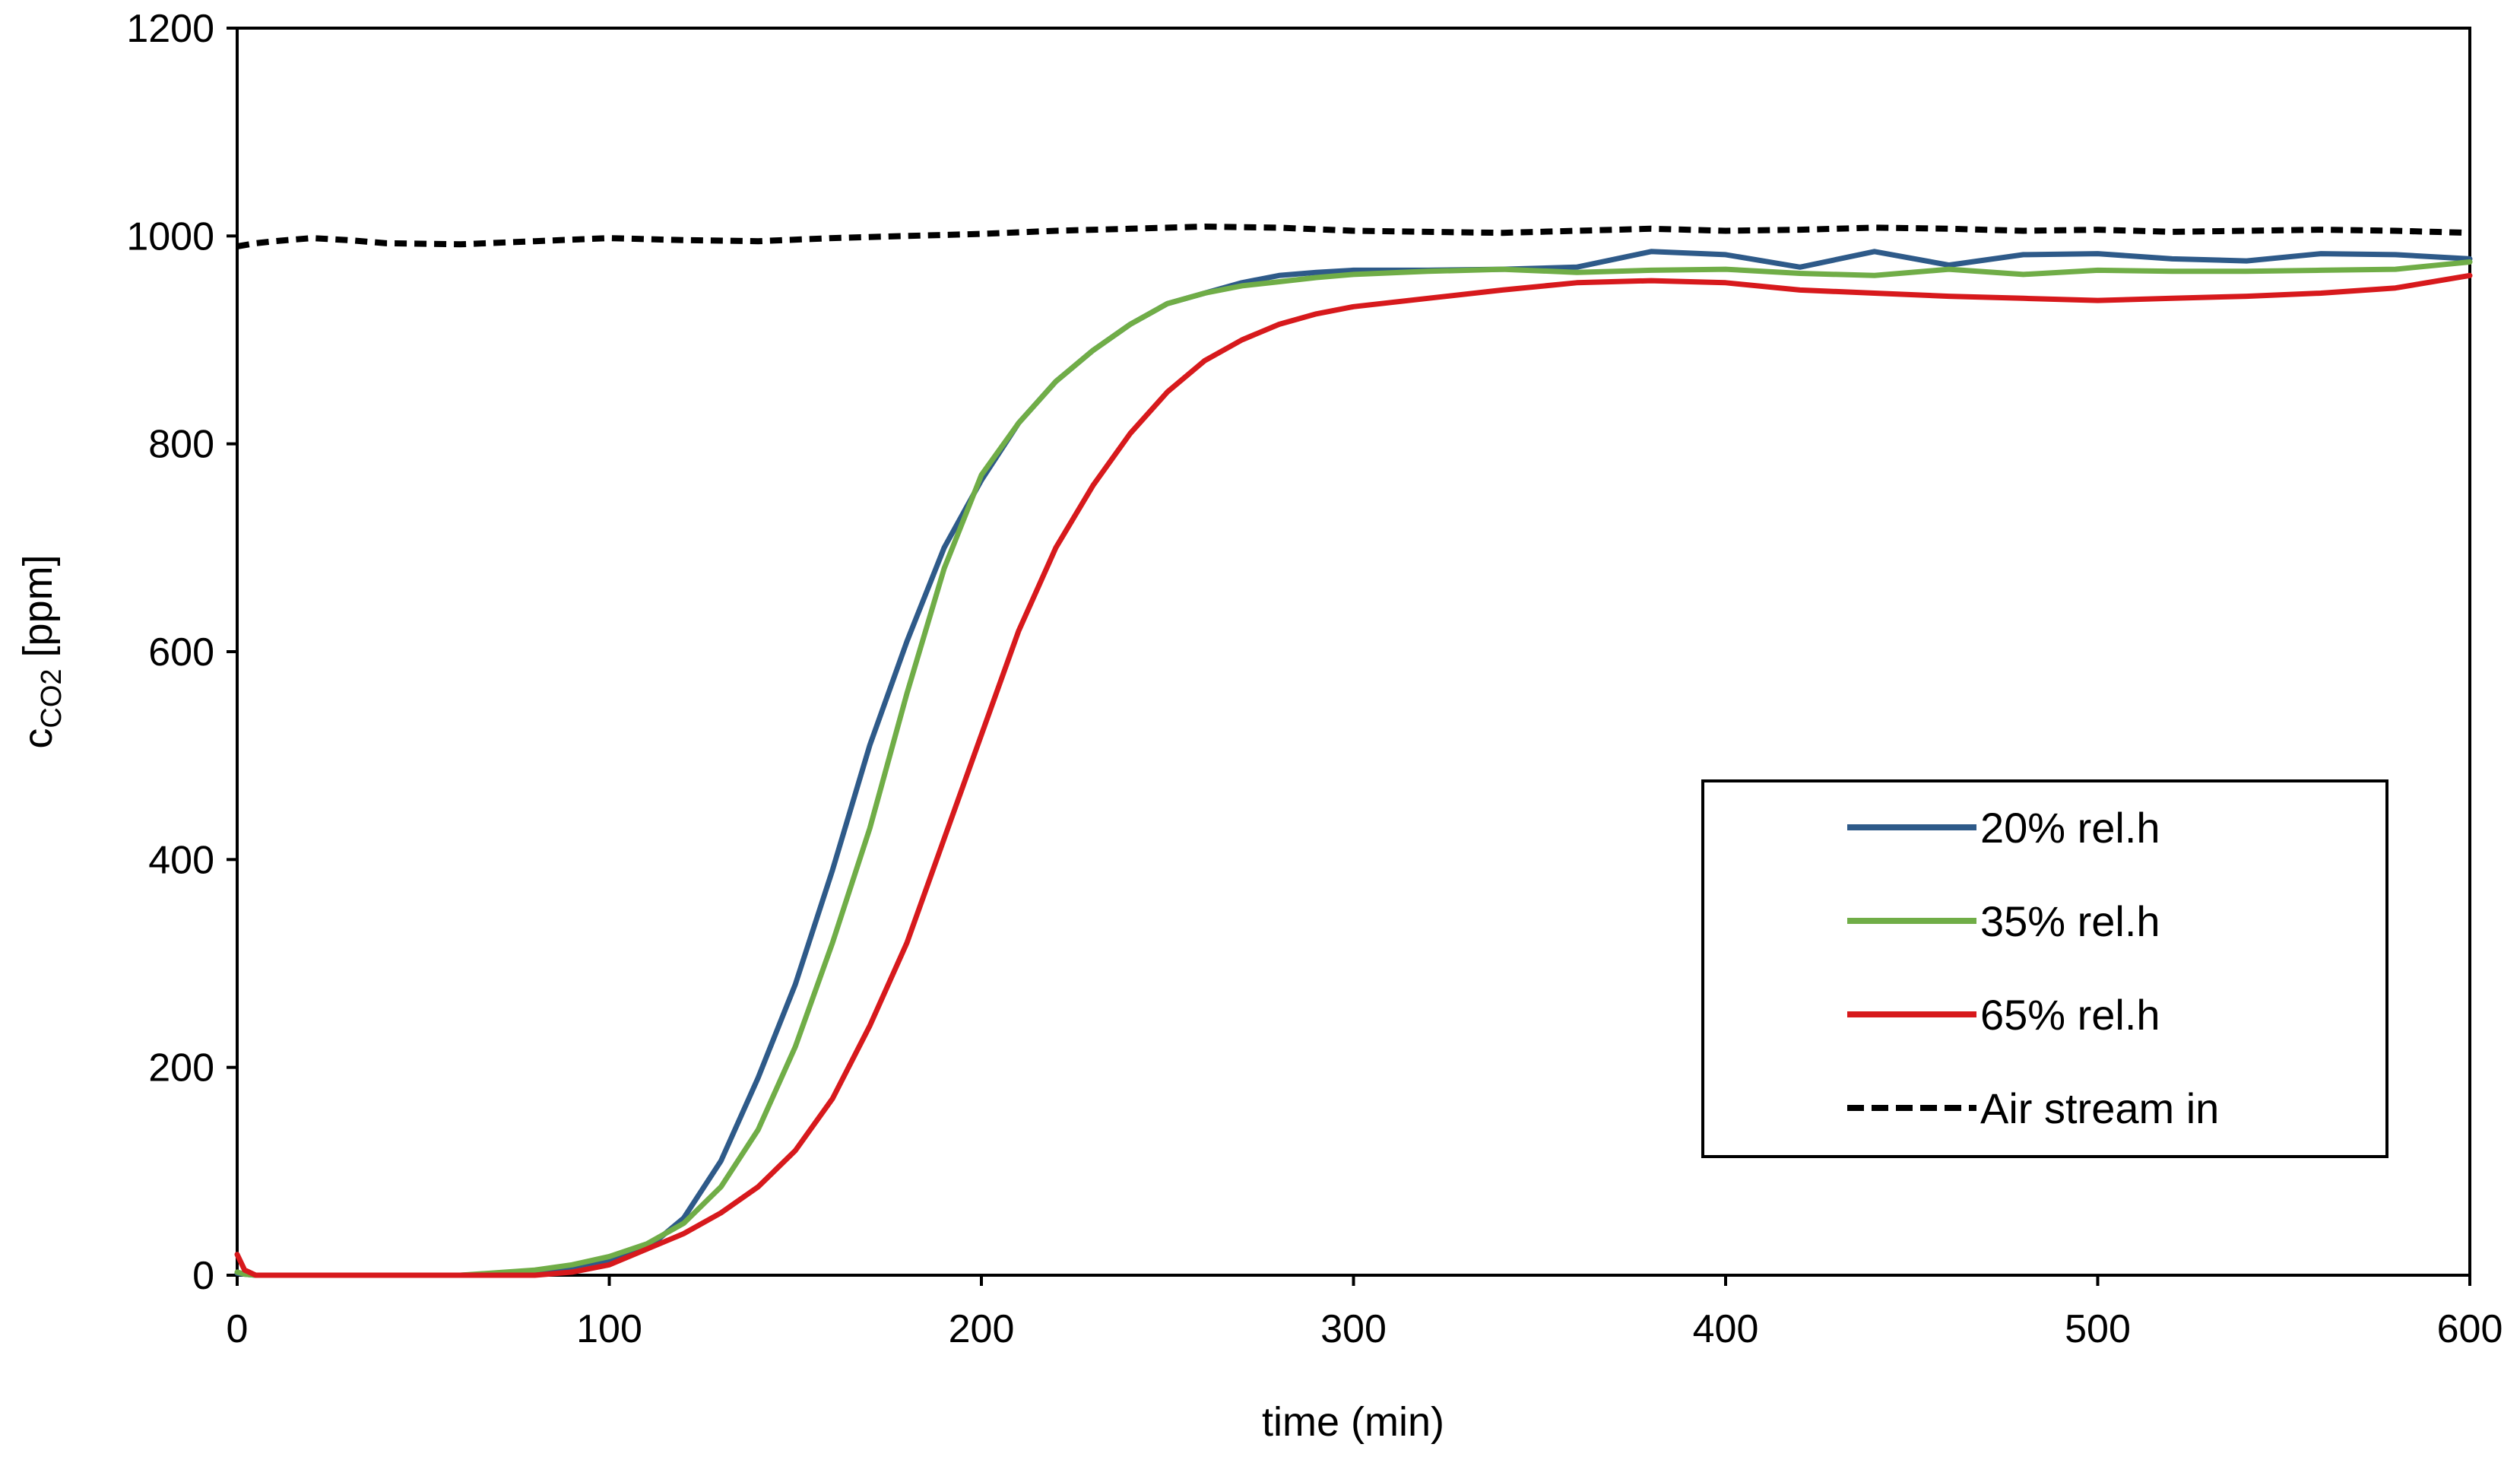  I want to click on legend-box, so click(2044, 968).